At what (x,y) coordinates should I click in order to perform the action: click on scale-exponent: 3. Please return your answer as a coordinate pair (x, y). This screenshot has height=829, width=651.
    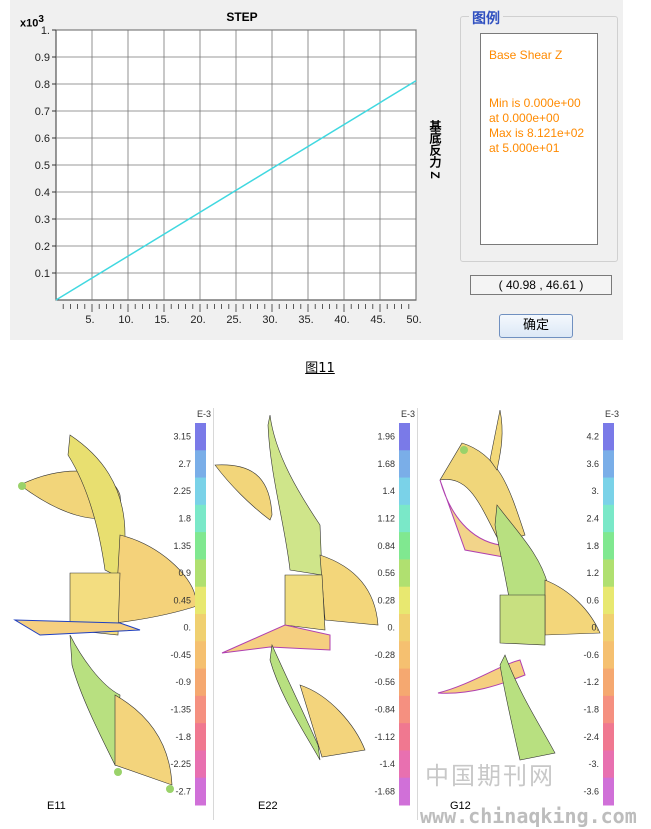
    Looking at the image, I should click on (41, 19).